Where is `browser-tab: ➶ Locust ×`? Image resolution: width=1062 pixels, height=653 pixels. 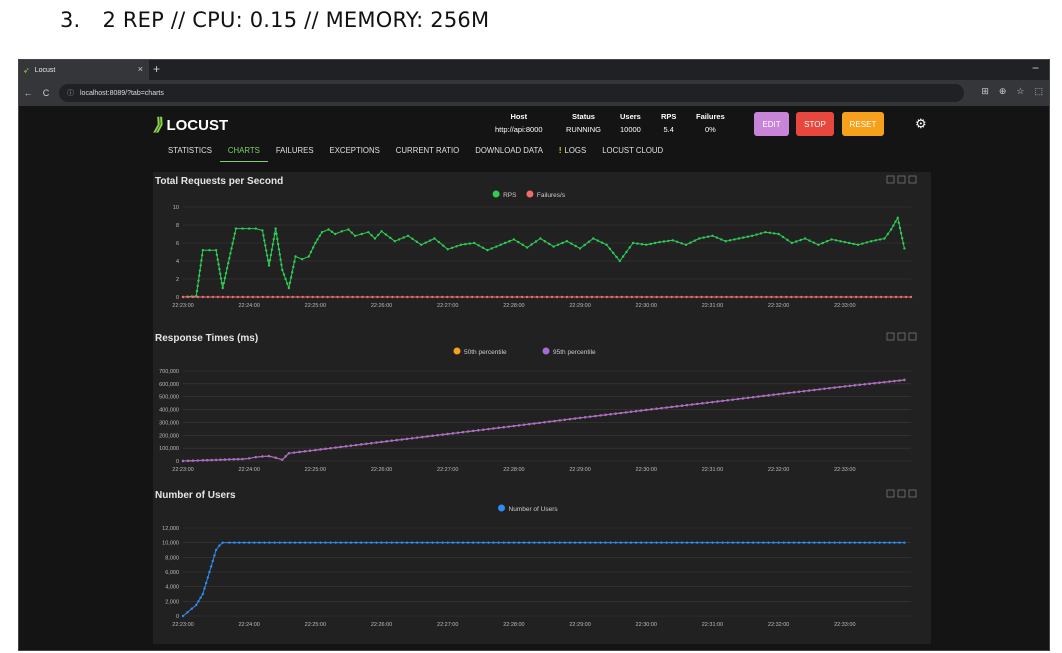
browser-tab: ➶ Locust × is located at coordinates (84, 70).